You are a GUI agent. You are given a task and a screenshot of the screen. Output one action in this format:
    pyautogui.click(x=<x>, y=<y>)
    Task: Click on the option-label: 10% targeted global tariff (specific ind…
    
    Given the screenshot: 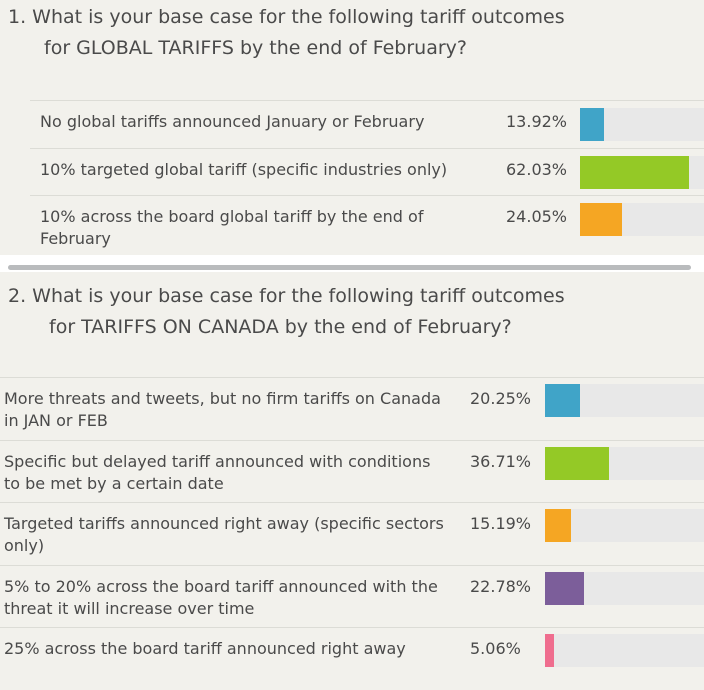 What is the action you would take?
    pyautogui.click(x=244, y=169)
    